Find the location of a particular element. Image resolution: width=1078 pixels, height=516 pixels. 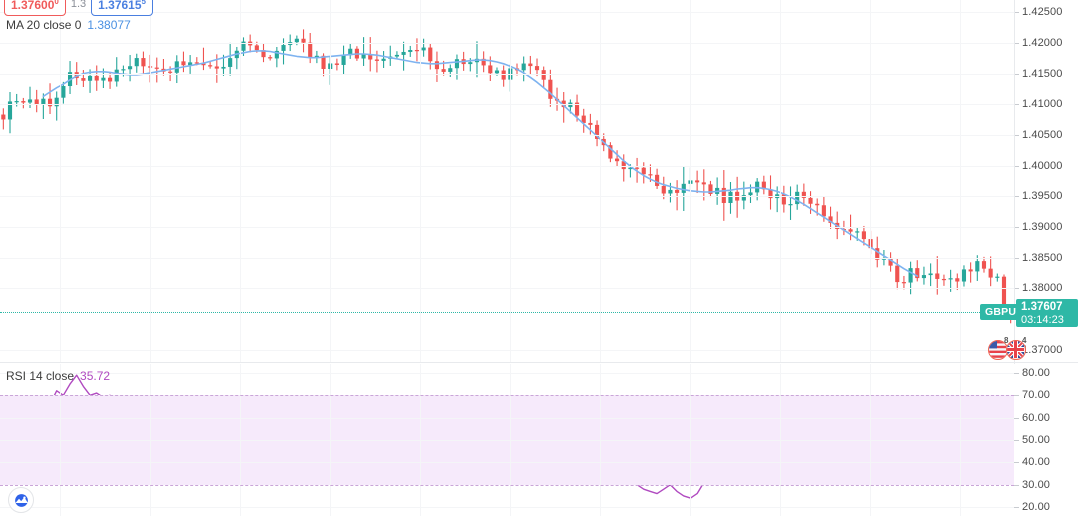

rsi-axis-tick: 80.00 is located at coordinates (1036, 372).